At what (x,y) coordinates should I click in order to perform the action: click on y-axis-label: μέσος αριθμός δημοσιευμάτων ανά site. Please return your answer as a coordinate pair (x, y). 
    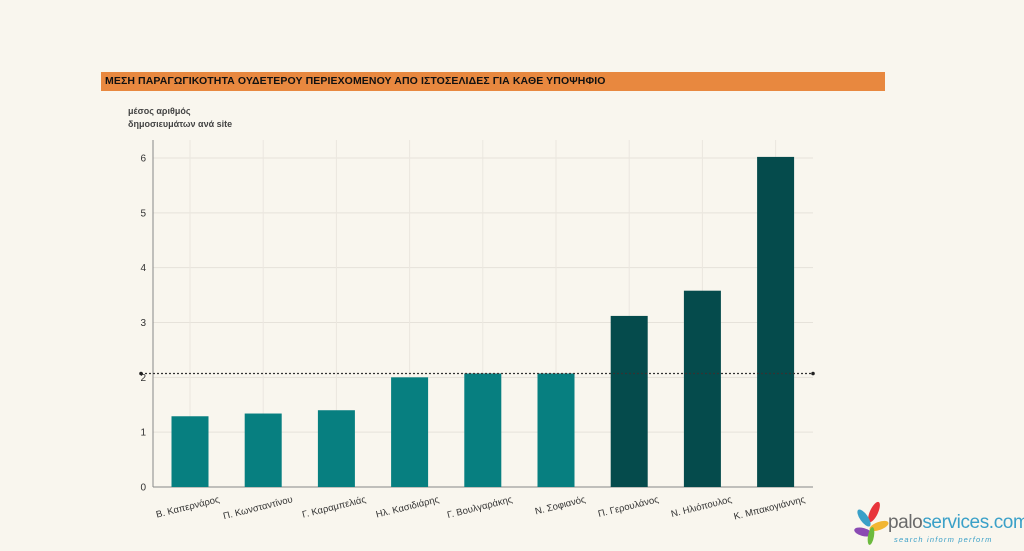
    Looking at the image, I should click on (180, 118).